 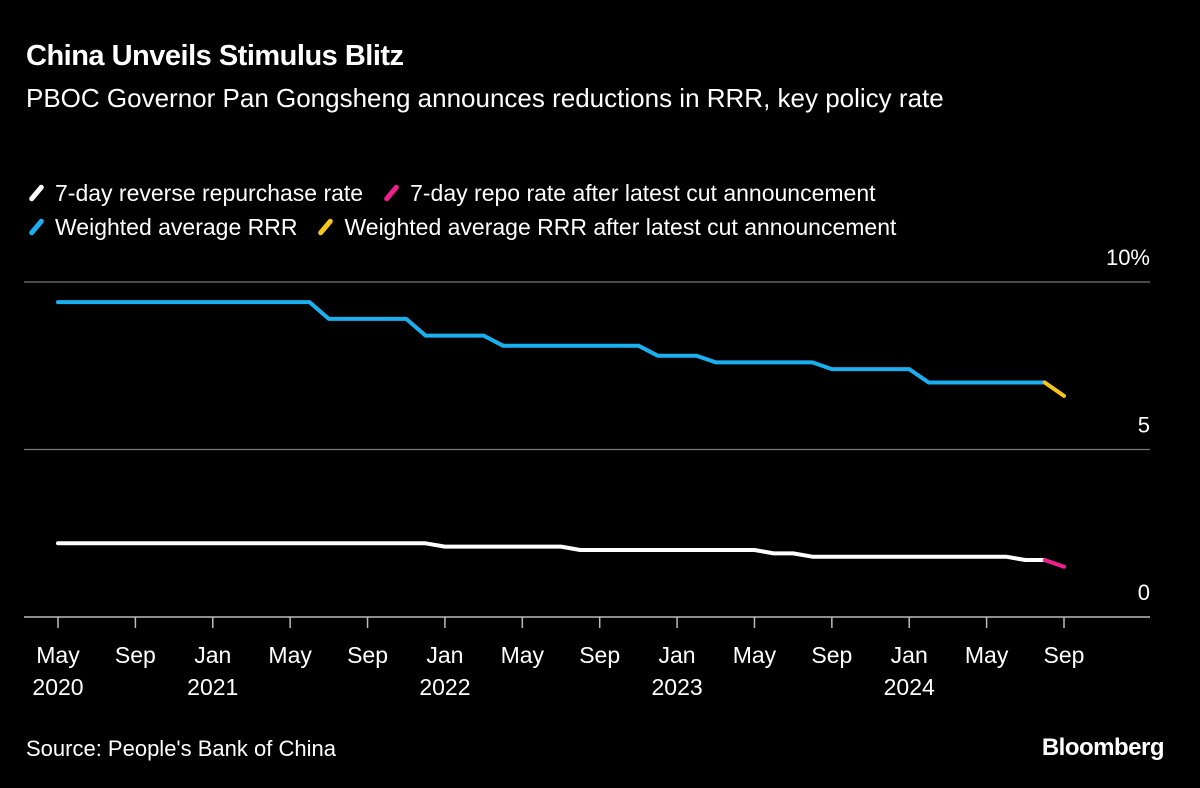 What do you see at coordinates (676, 687) in the screenshot?
I see `x-tick-label-year: 2023` at bounding box center [676, 687].